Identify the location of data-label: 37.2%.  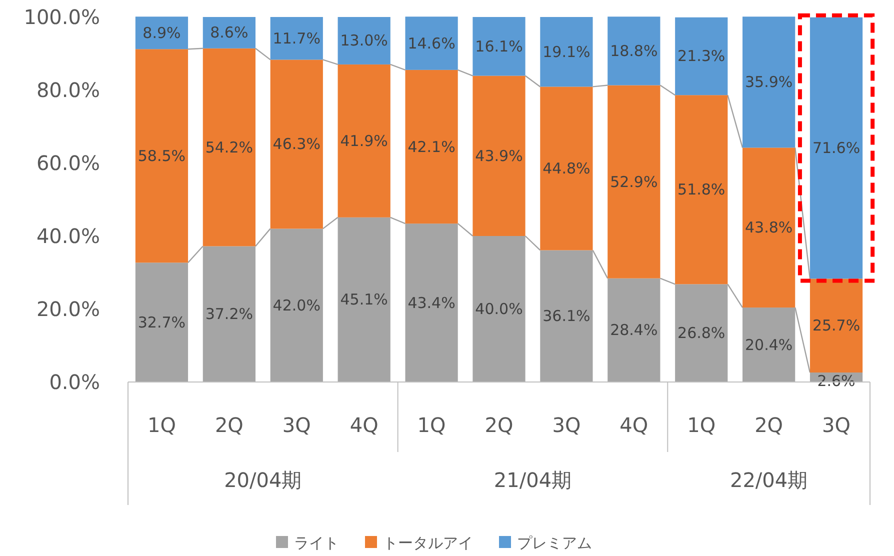
(229, 314).